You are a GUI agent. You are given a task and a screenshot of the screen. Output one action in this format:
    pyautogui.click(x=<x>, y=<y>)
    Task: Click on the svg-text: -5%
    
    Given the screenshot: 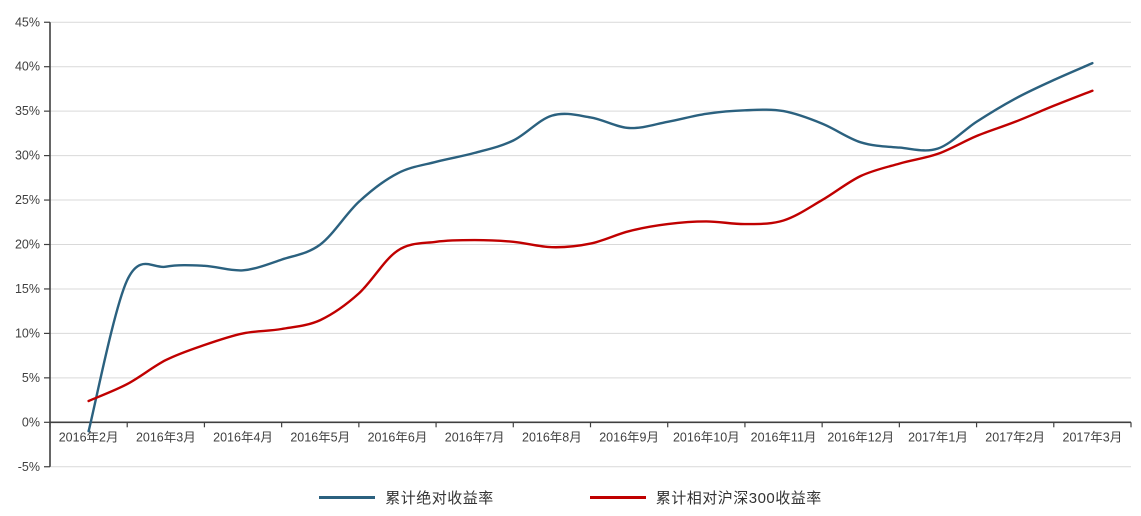 What is the action you would take?
    pyautogui.click(x=29, y=467)
    